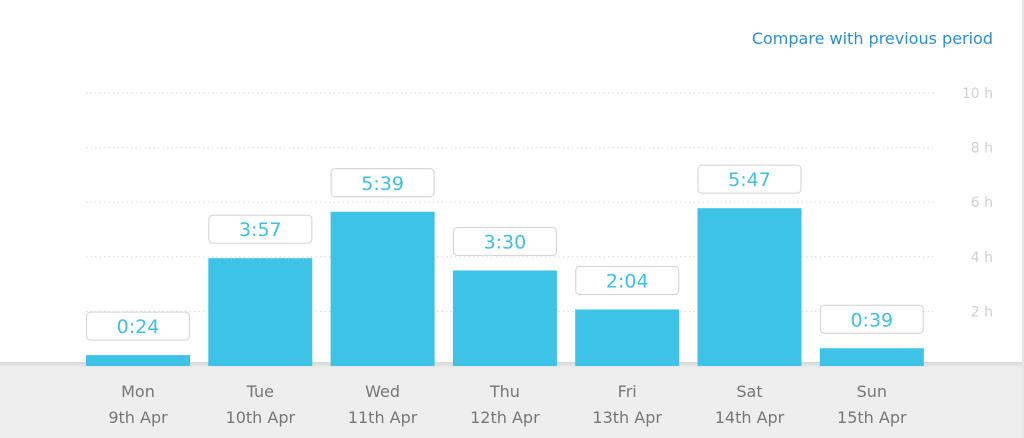  I want to click on value-label: 0:24, so click(138, 327).